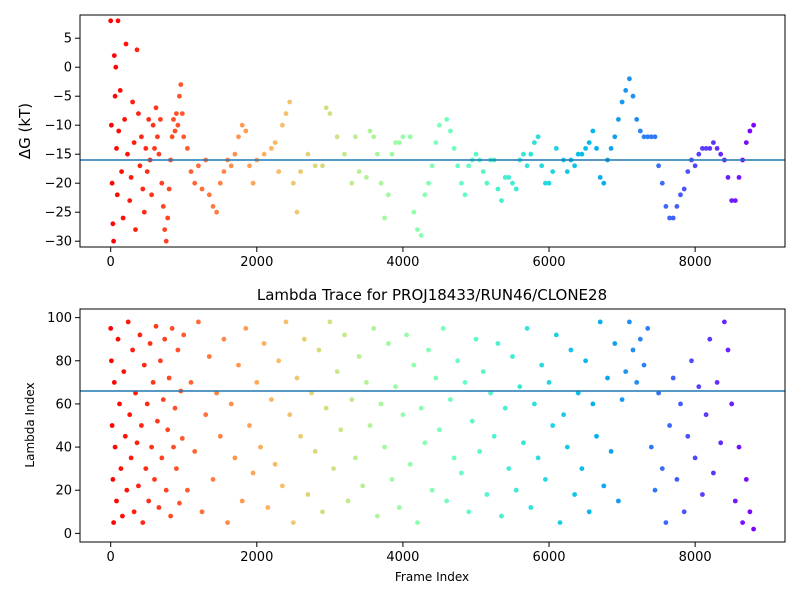 The width and height of the screenshot is (800, 600). Describe the element at coordinates (409, 258) in the screenshot. I see `delta-g-x-ticks: 0 2000 4000 6000 8000` at that location.